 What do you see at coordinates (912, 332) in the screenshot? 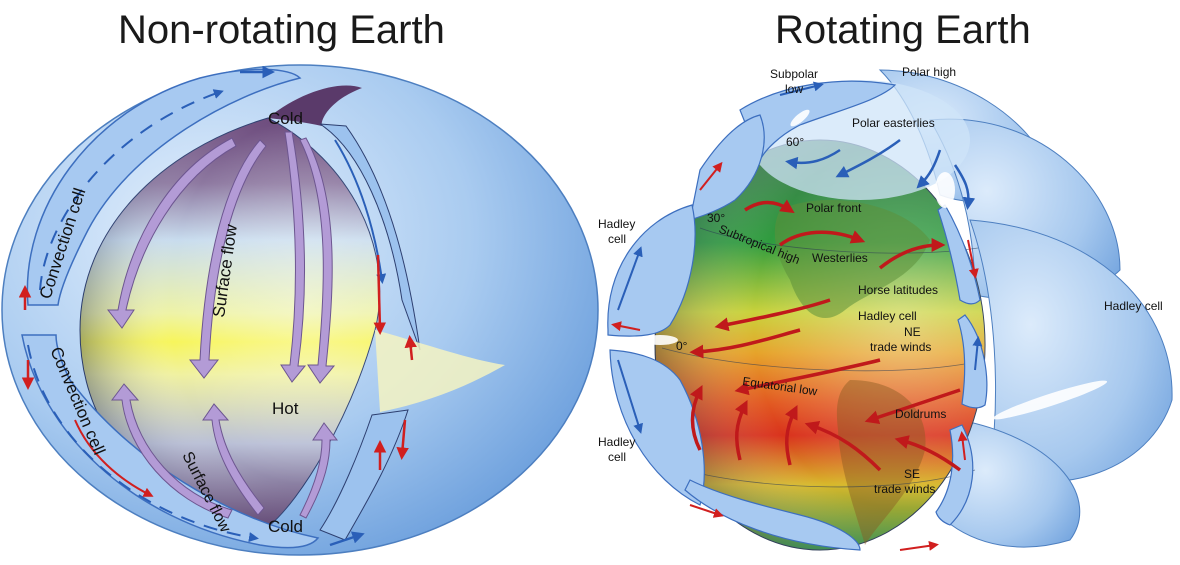
I see `label-ne-trade-1: NE` at bounding box center [912, 332].